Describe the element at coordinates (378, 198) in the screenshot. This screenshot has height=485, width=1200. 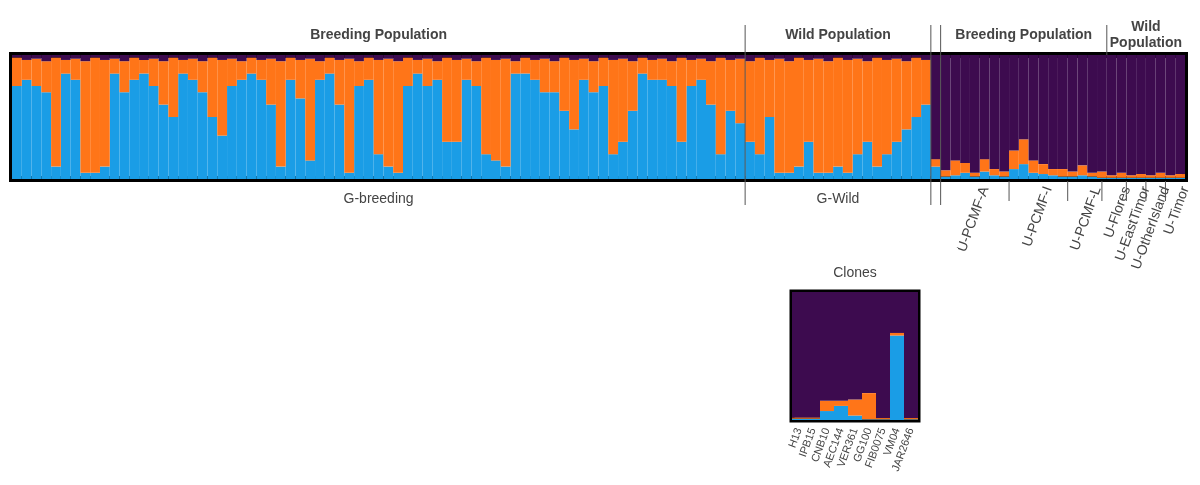
I see `text: G-breeding` at that location.